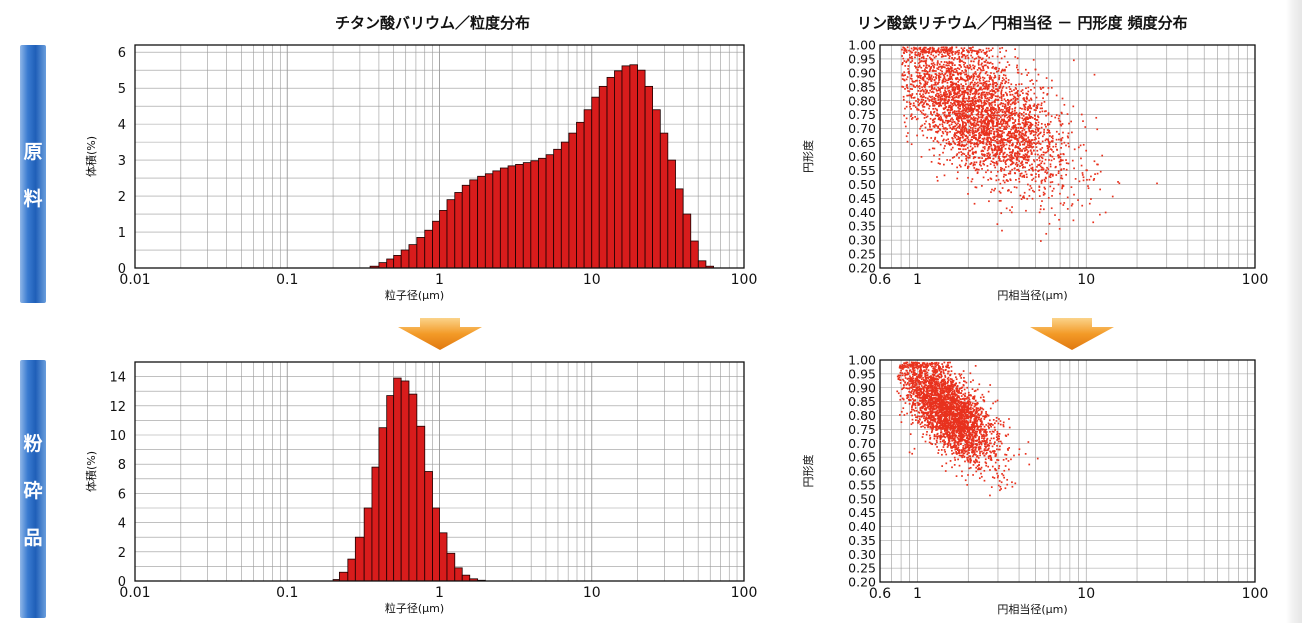  What do you see at coordinates (91, 156) in the screenshot?
I see `y-axis-label: 体積(%)` at bounding box center [91, 156].